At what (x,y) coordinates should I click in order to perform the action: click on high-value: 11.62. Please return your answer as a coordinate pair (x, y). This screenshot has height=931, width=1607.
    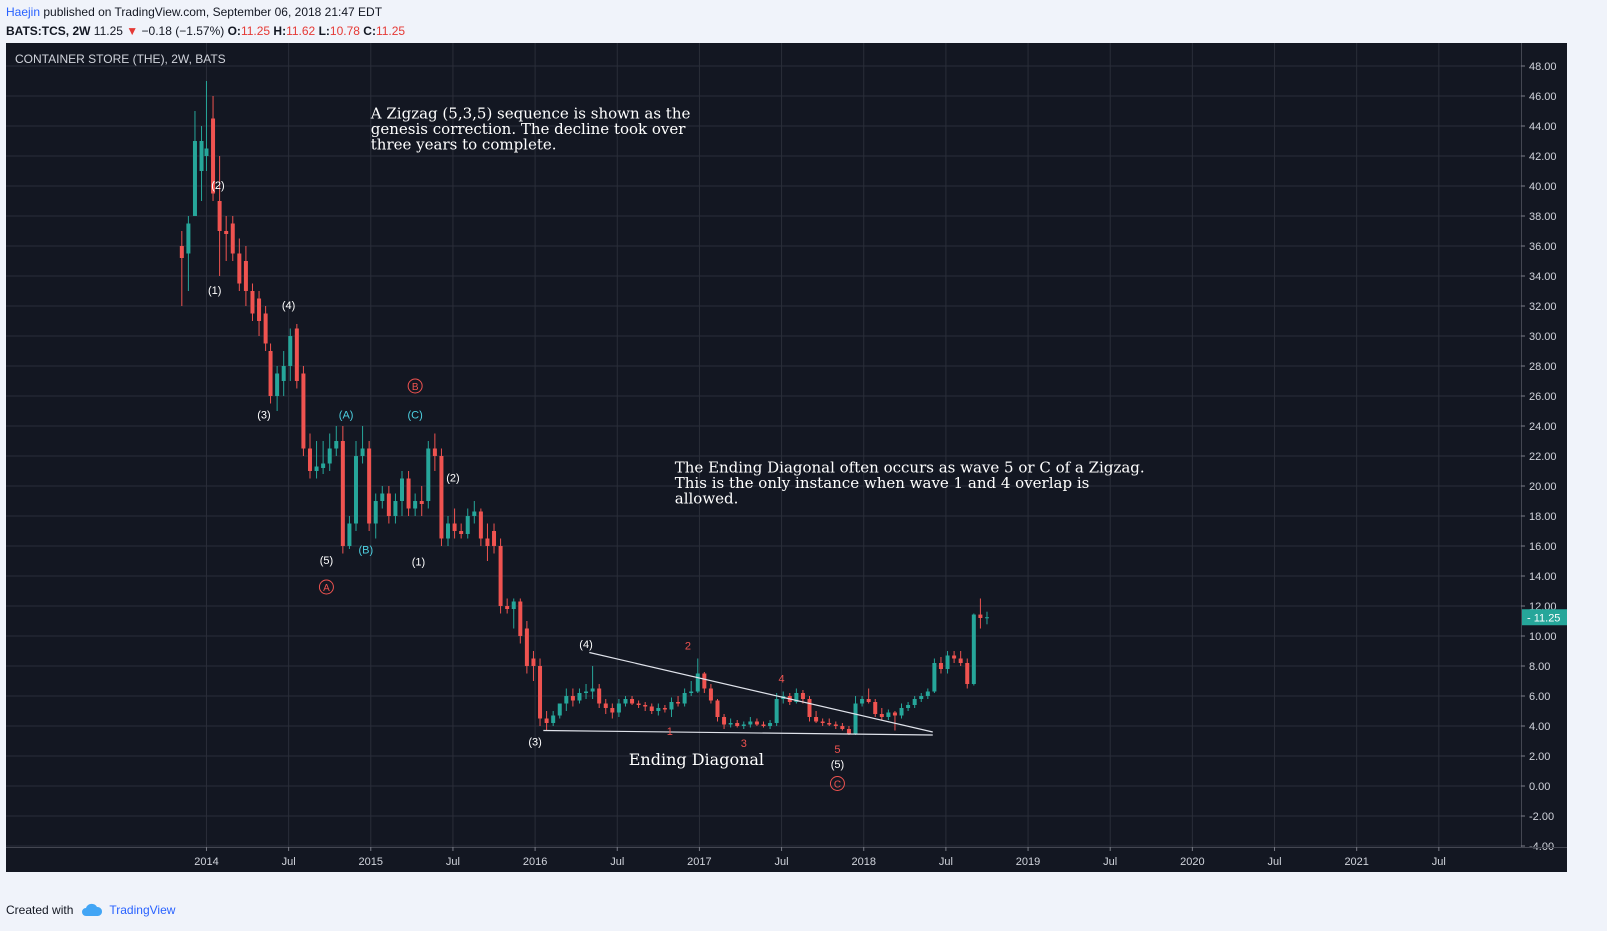
    Looking at the image, I should click on (301, 31).